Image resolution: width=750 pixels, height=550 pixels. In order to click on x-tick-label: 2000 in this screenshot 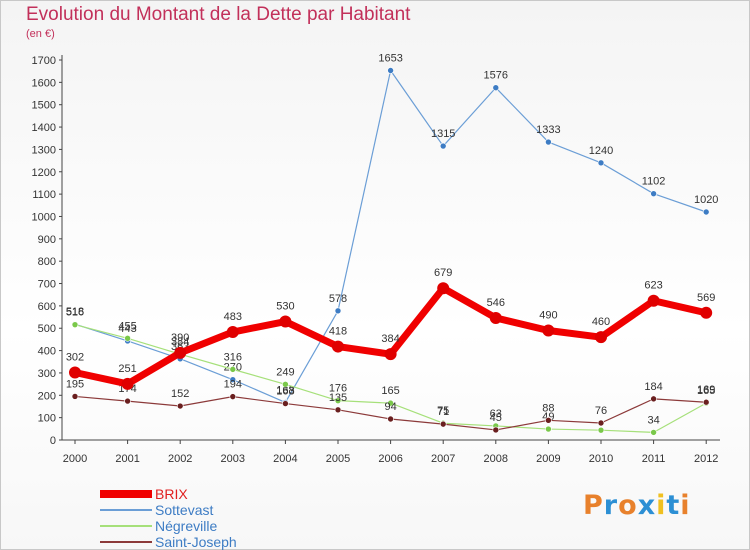, I will do `click(75, 459)`.